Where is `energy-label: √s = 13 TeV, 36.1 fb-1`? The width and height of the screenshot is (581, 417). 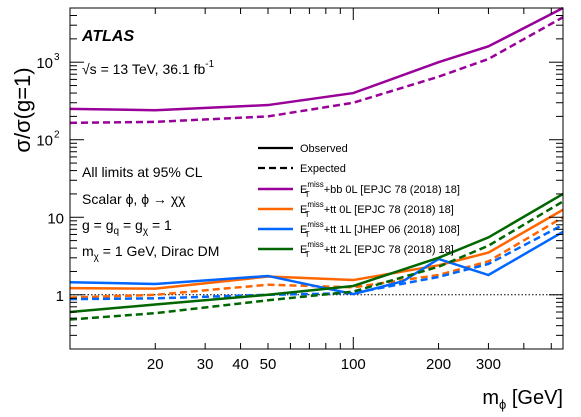
energy-label: √s = 13 TeV, 36.1 fb-1 is located at coordinates (148, 68).